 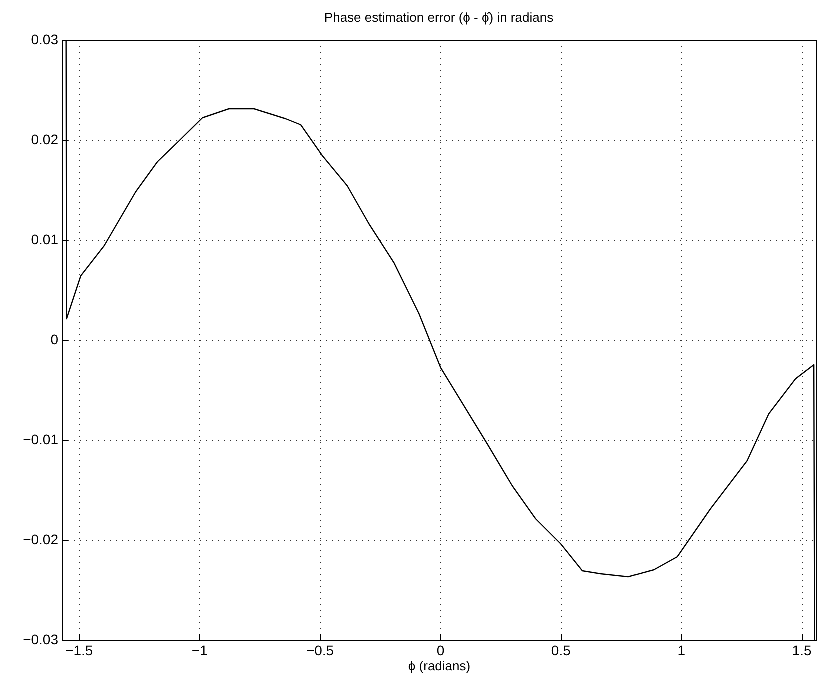 What do you see at coordinates (54, 340) in the screenshot?
I see `y-tick-label: 0` at bounding box center [54, 340].